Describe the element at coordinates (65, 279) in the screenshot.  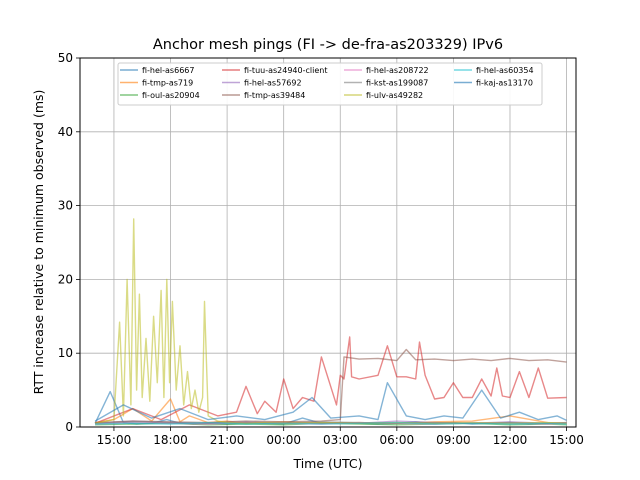
I see `y-tick-label: 20` at that location.